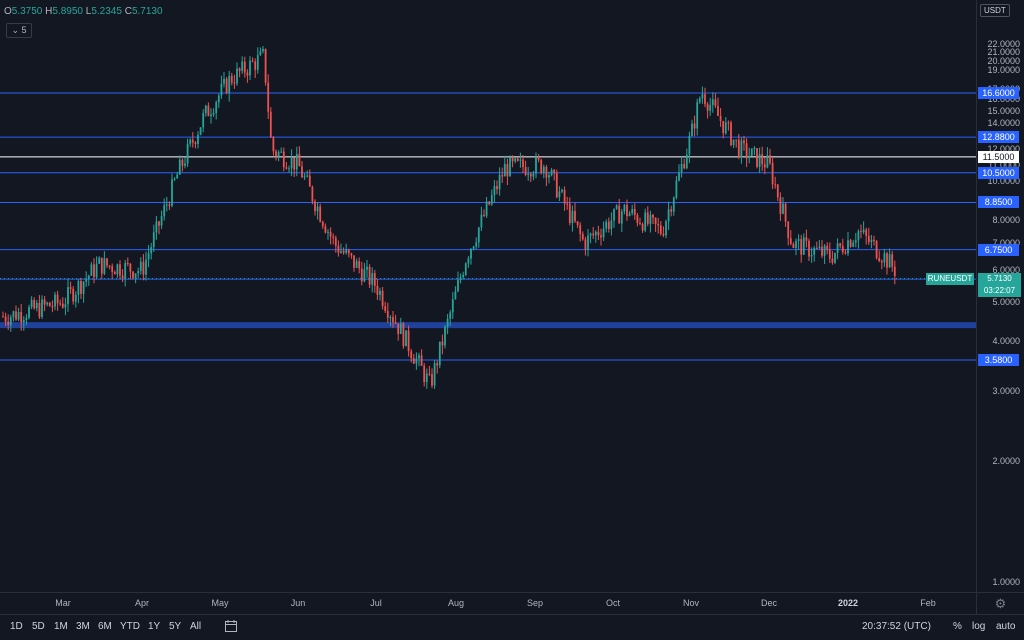 The image size is (1024, 640). Describe the element at coordinates (1006, 626) in the screenshot. I see `auto-toggle: auto` at that location.